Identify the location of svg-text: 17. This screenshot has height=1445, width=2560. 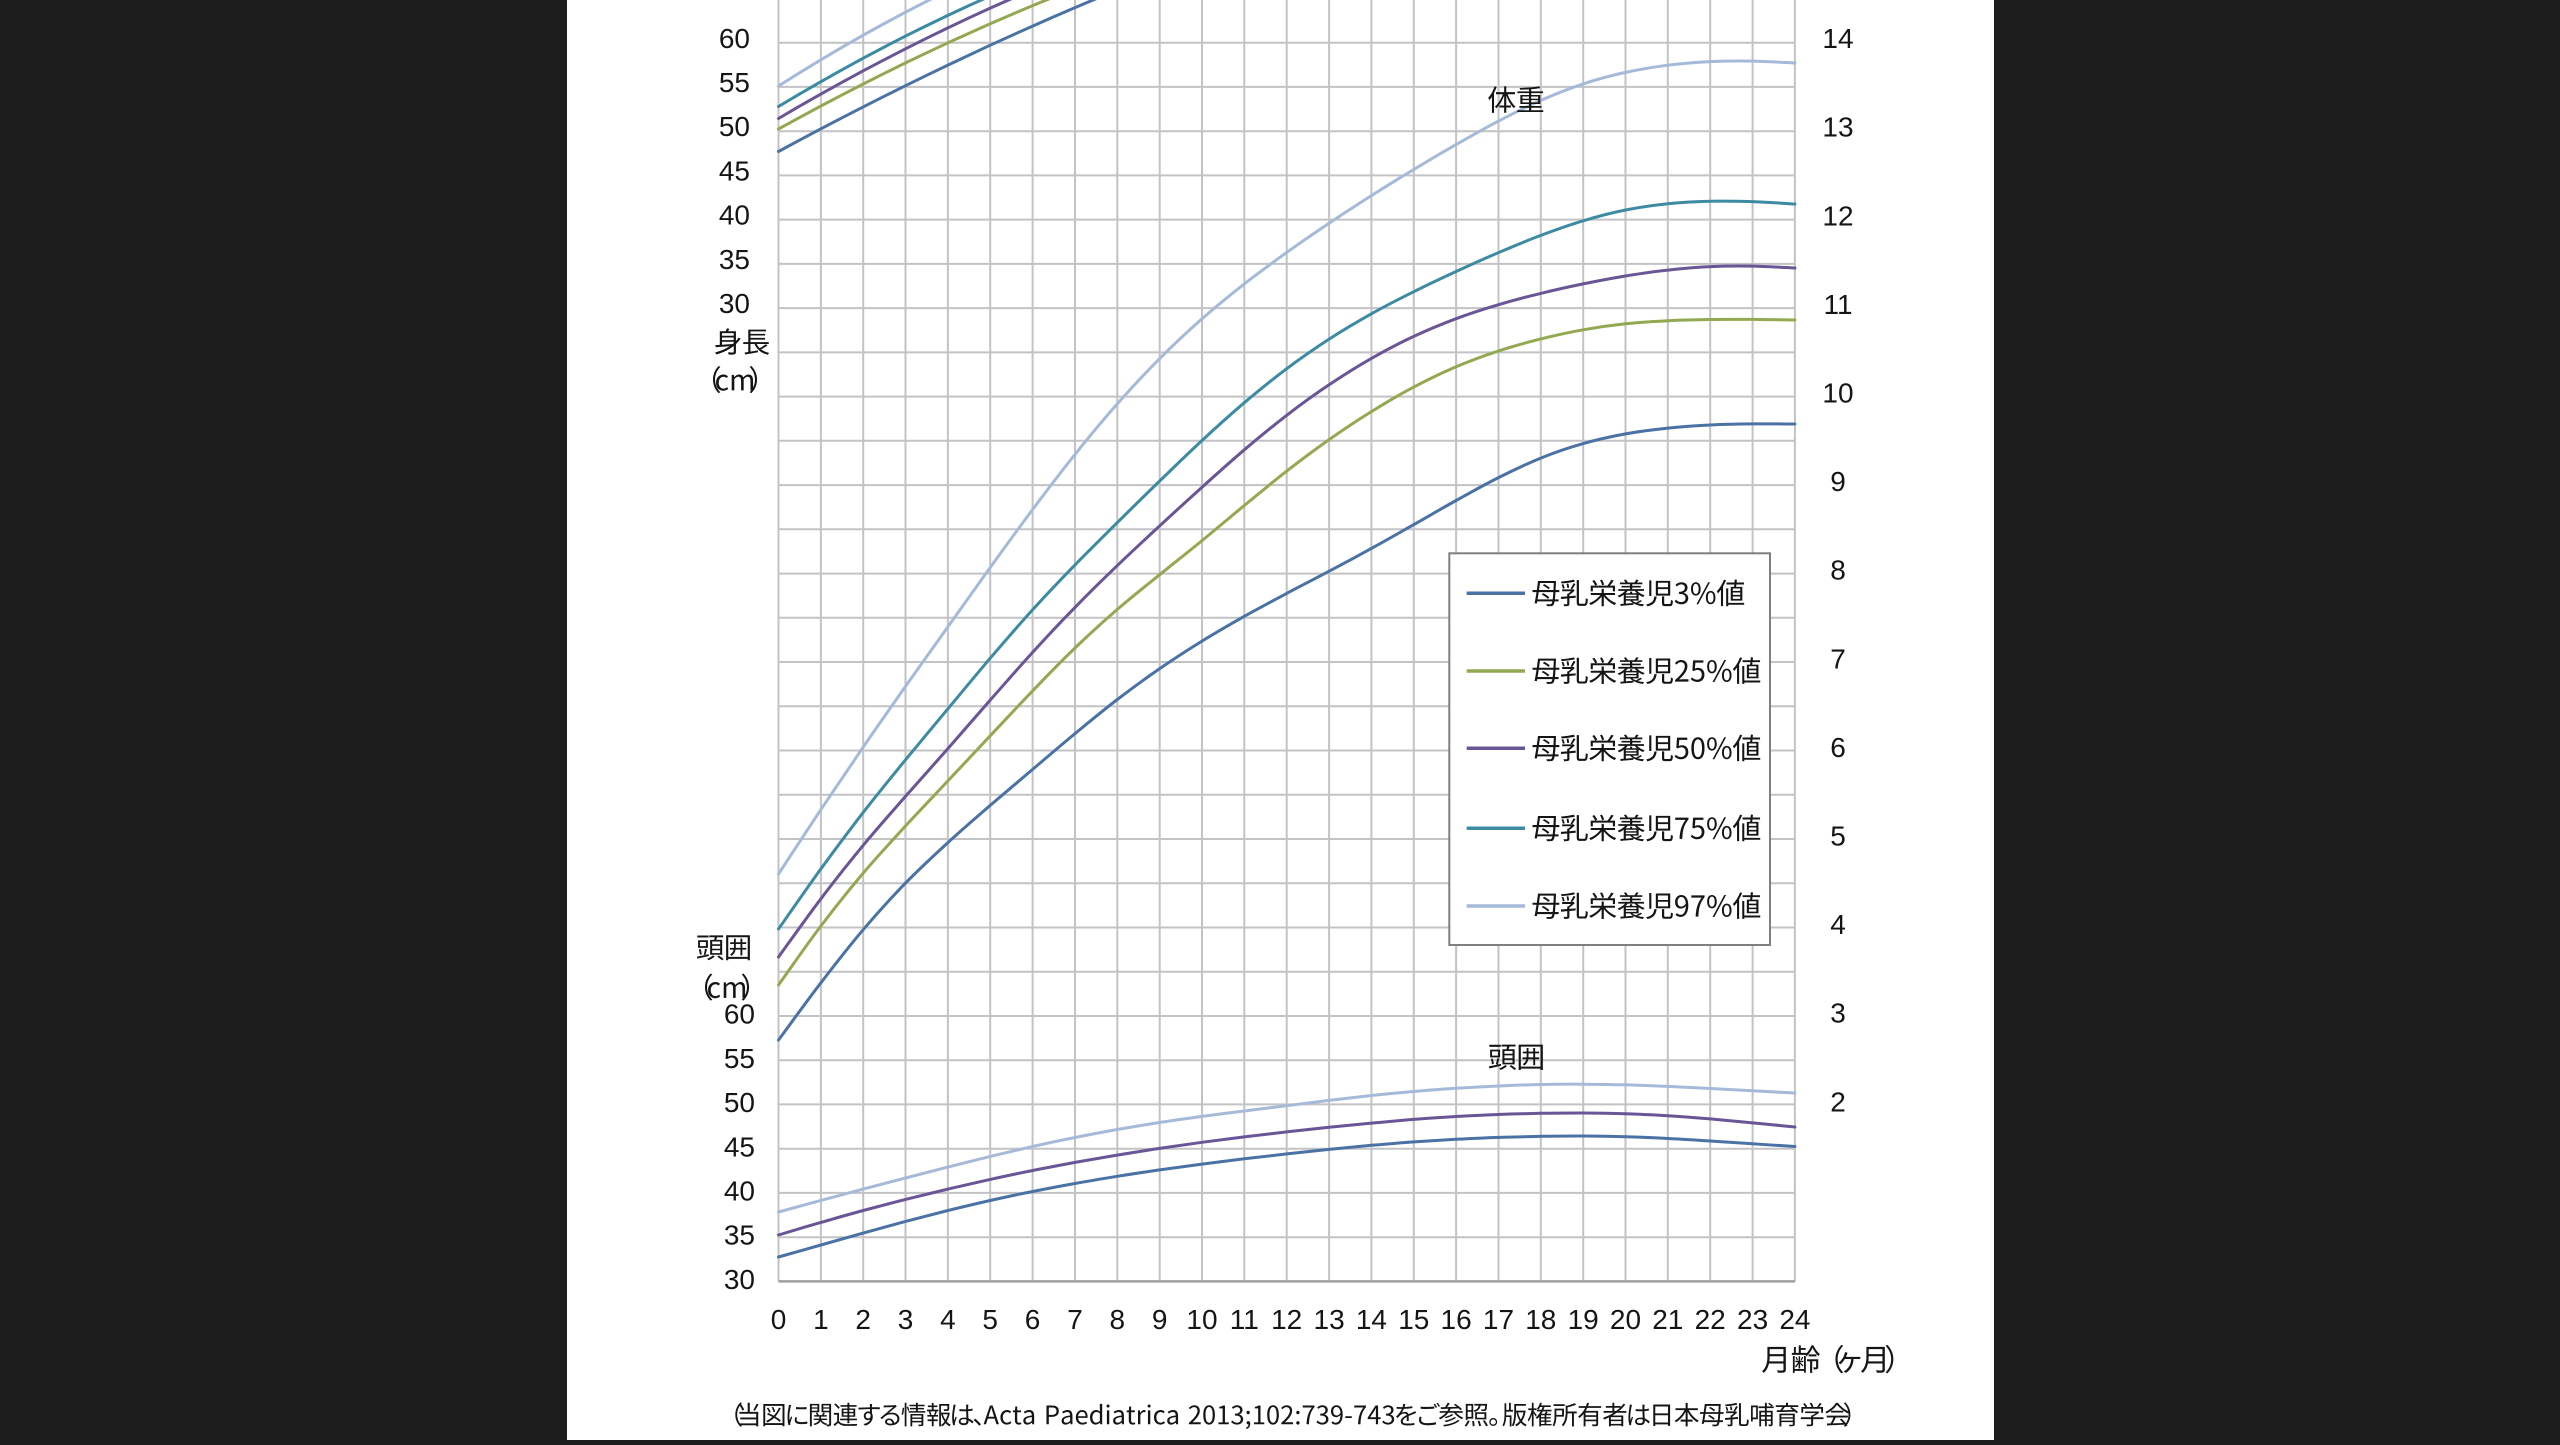
(1498, 1319).